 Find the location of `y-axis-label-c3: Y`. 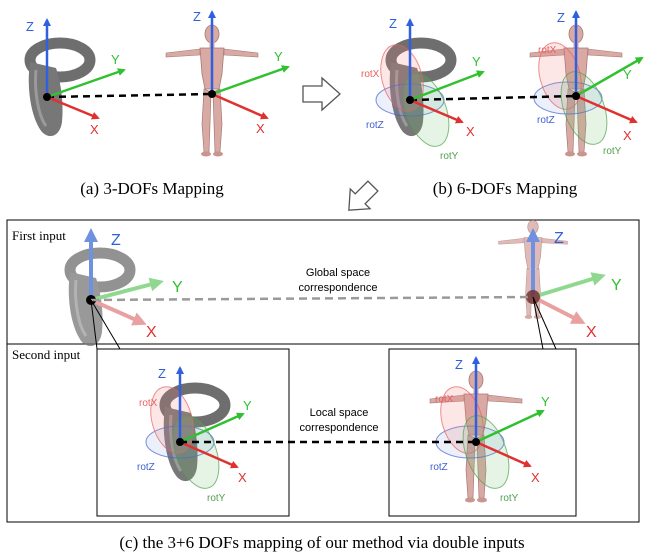

y-axis-label-c3: Y is located at coordinates (247, 405).